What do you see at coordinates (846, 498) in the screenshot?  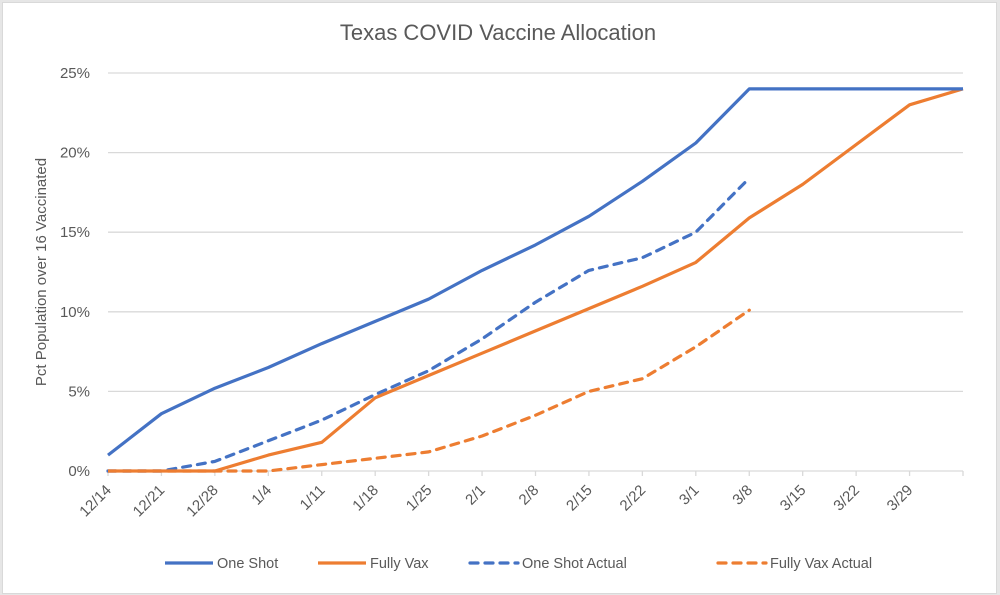 I see `x-tick-label: 3/22` at bounding box center [846, 498].